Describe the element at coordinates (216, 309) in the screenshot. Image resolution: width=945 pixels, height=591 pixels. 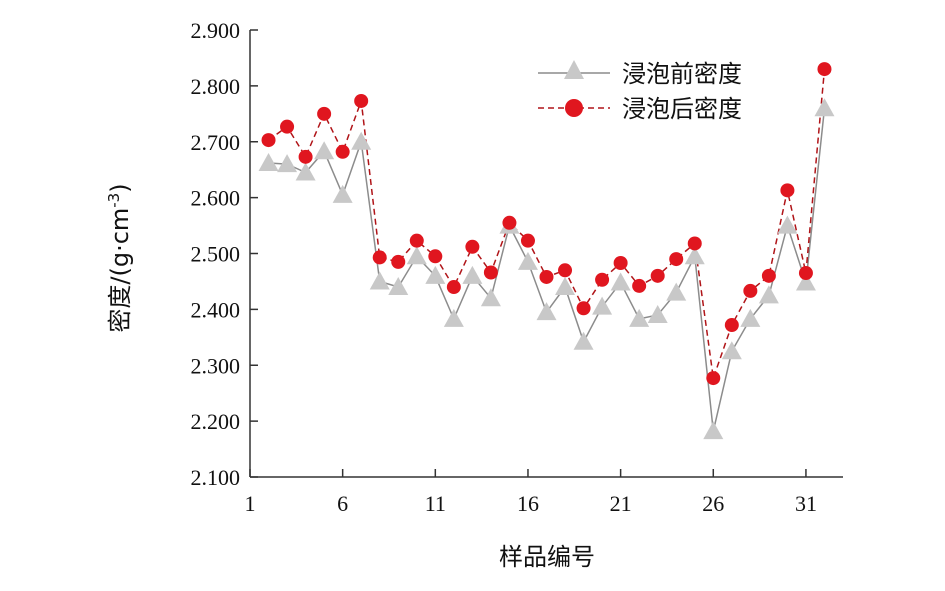
I see `y-tick-label: 2.400` at that location.